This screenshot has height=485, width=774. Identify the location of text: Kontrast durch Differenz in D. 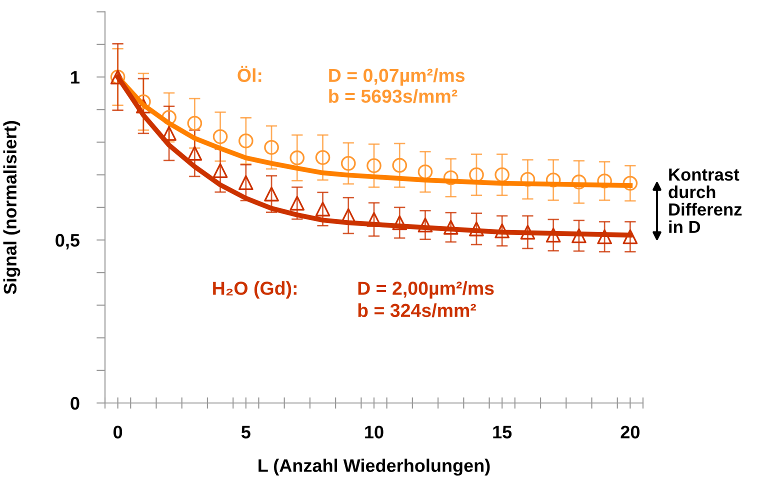
(705, 200).